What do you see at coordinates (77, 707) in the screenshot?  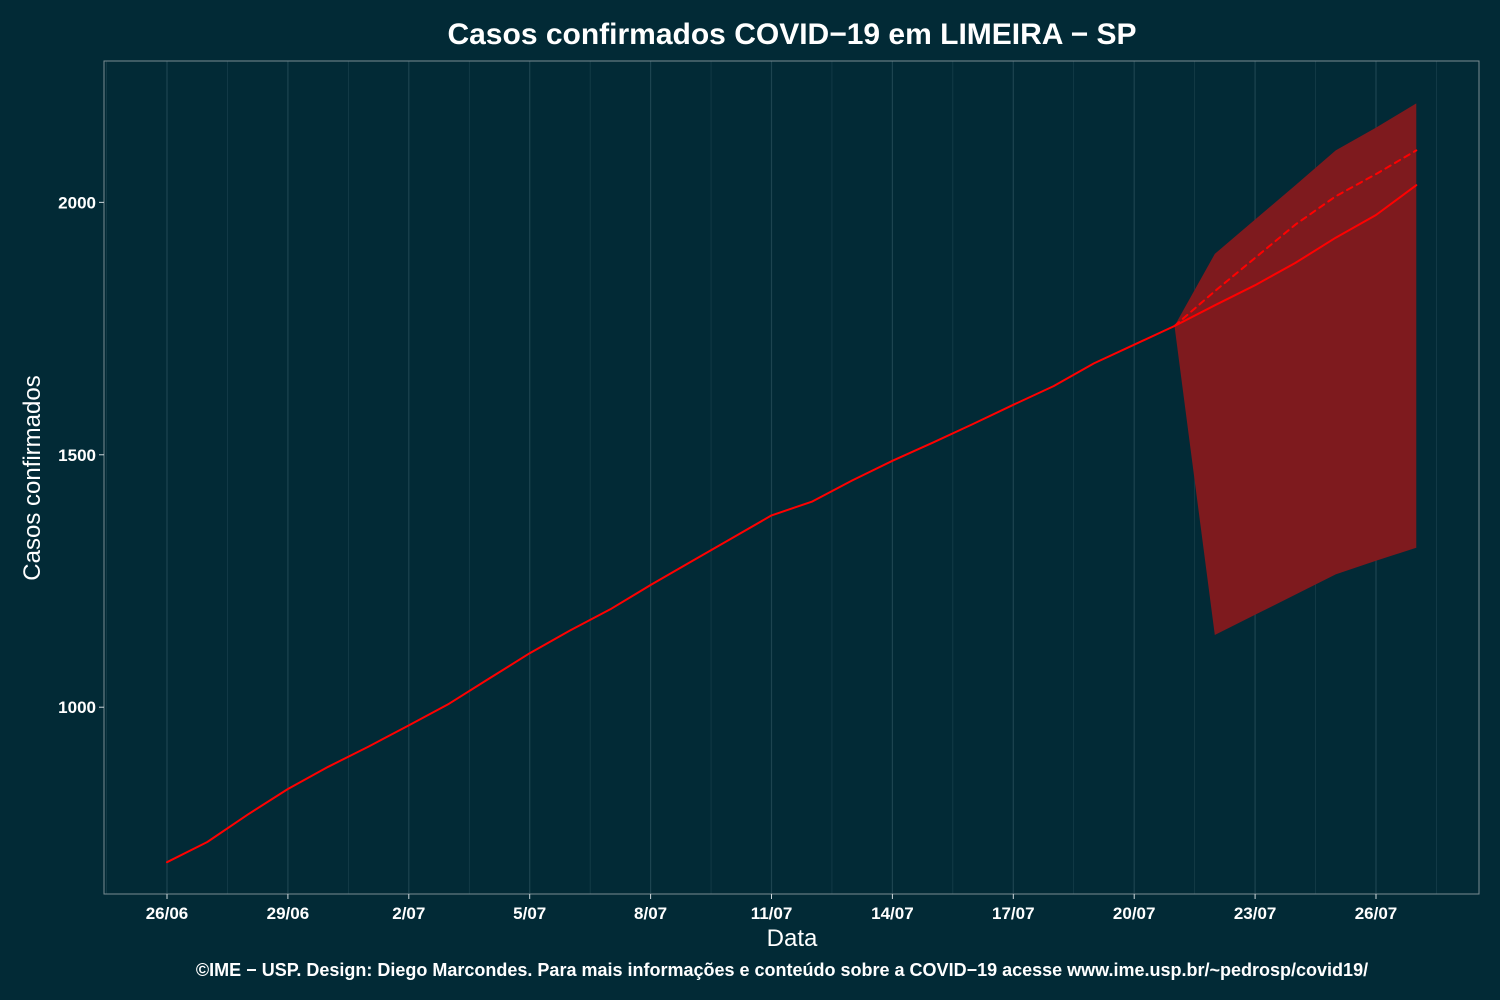 I see `y-tick-label: 1000` at bounding box center [77, 707].